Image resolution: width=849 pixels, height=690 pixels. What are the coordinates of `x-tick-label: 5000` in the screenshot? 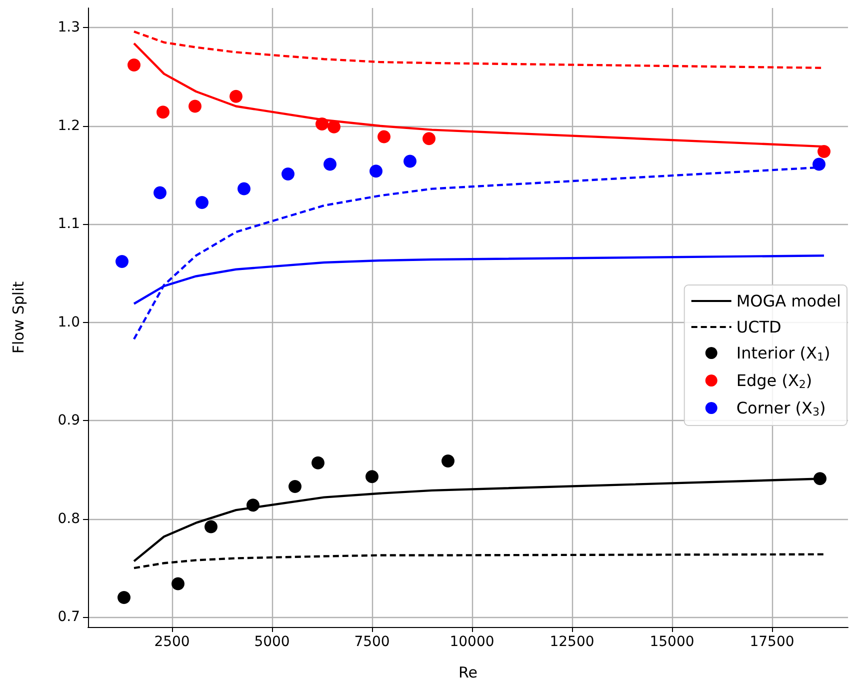 It's located at (272, 642).